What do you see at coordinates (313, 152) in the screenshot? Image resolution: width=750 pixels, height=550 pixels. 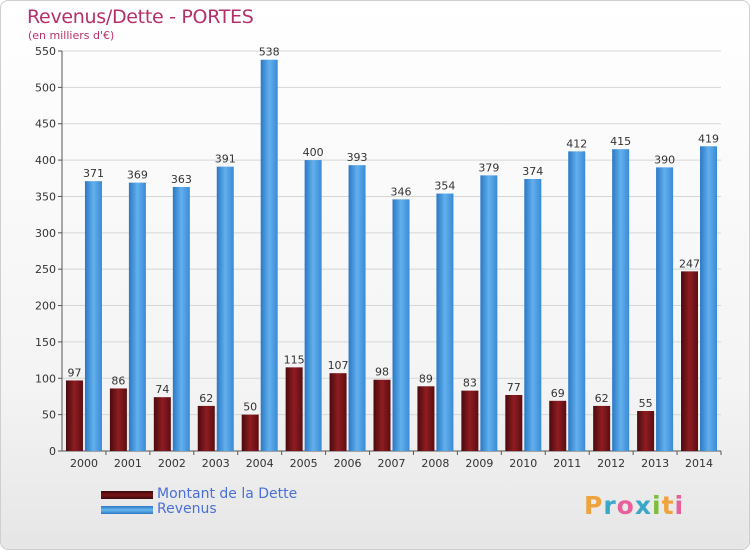 I see `data-label-revenus: 400` at bounding box center [313, 152].